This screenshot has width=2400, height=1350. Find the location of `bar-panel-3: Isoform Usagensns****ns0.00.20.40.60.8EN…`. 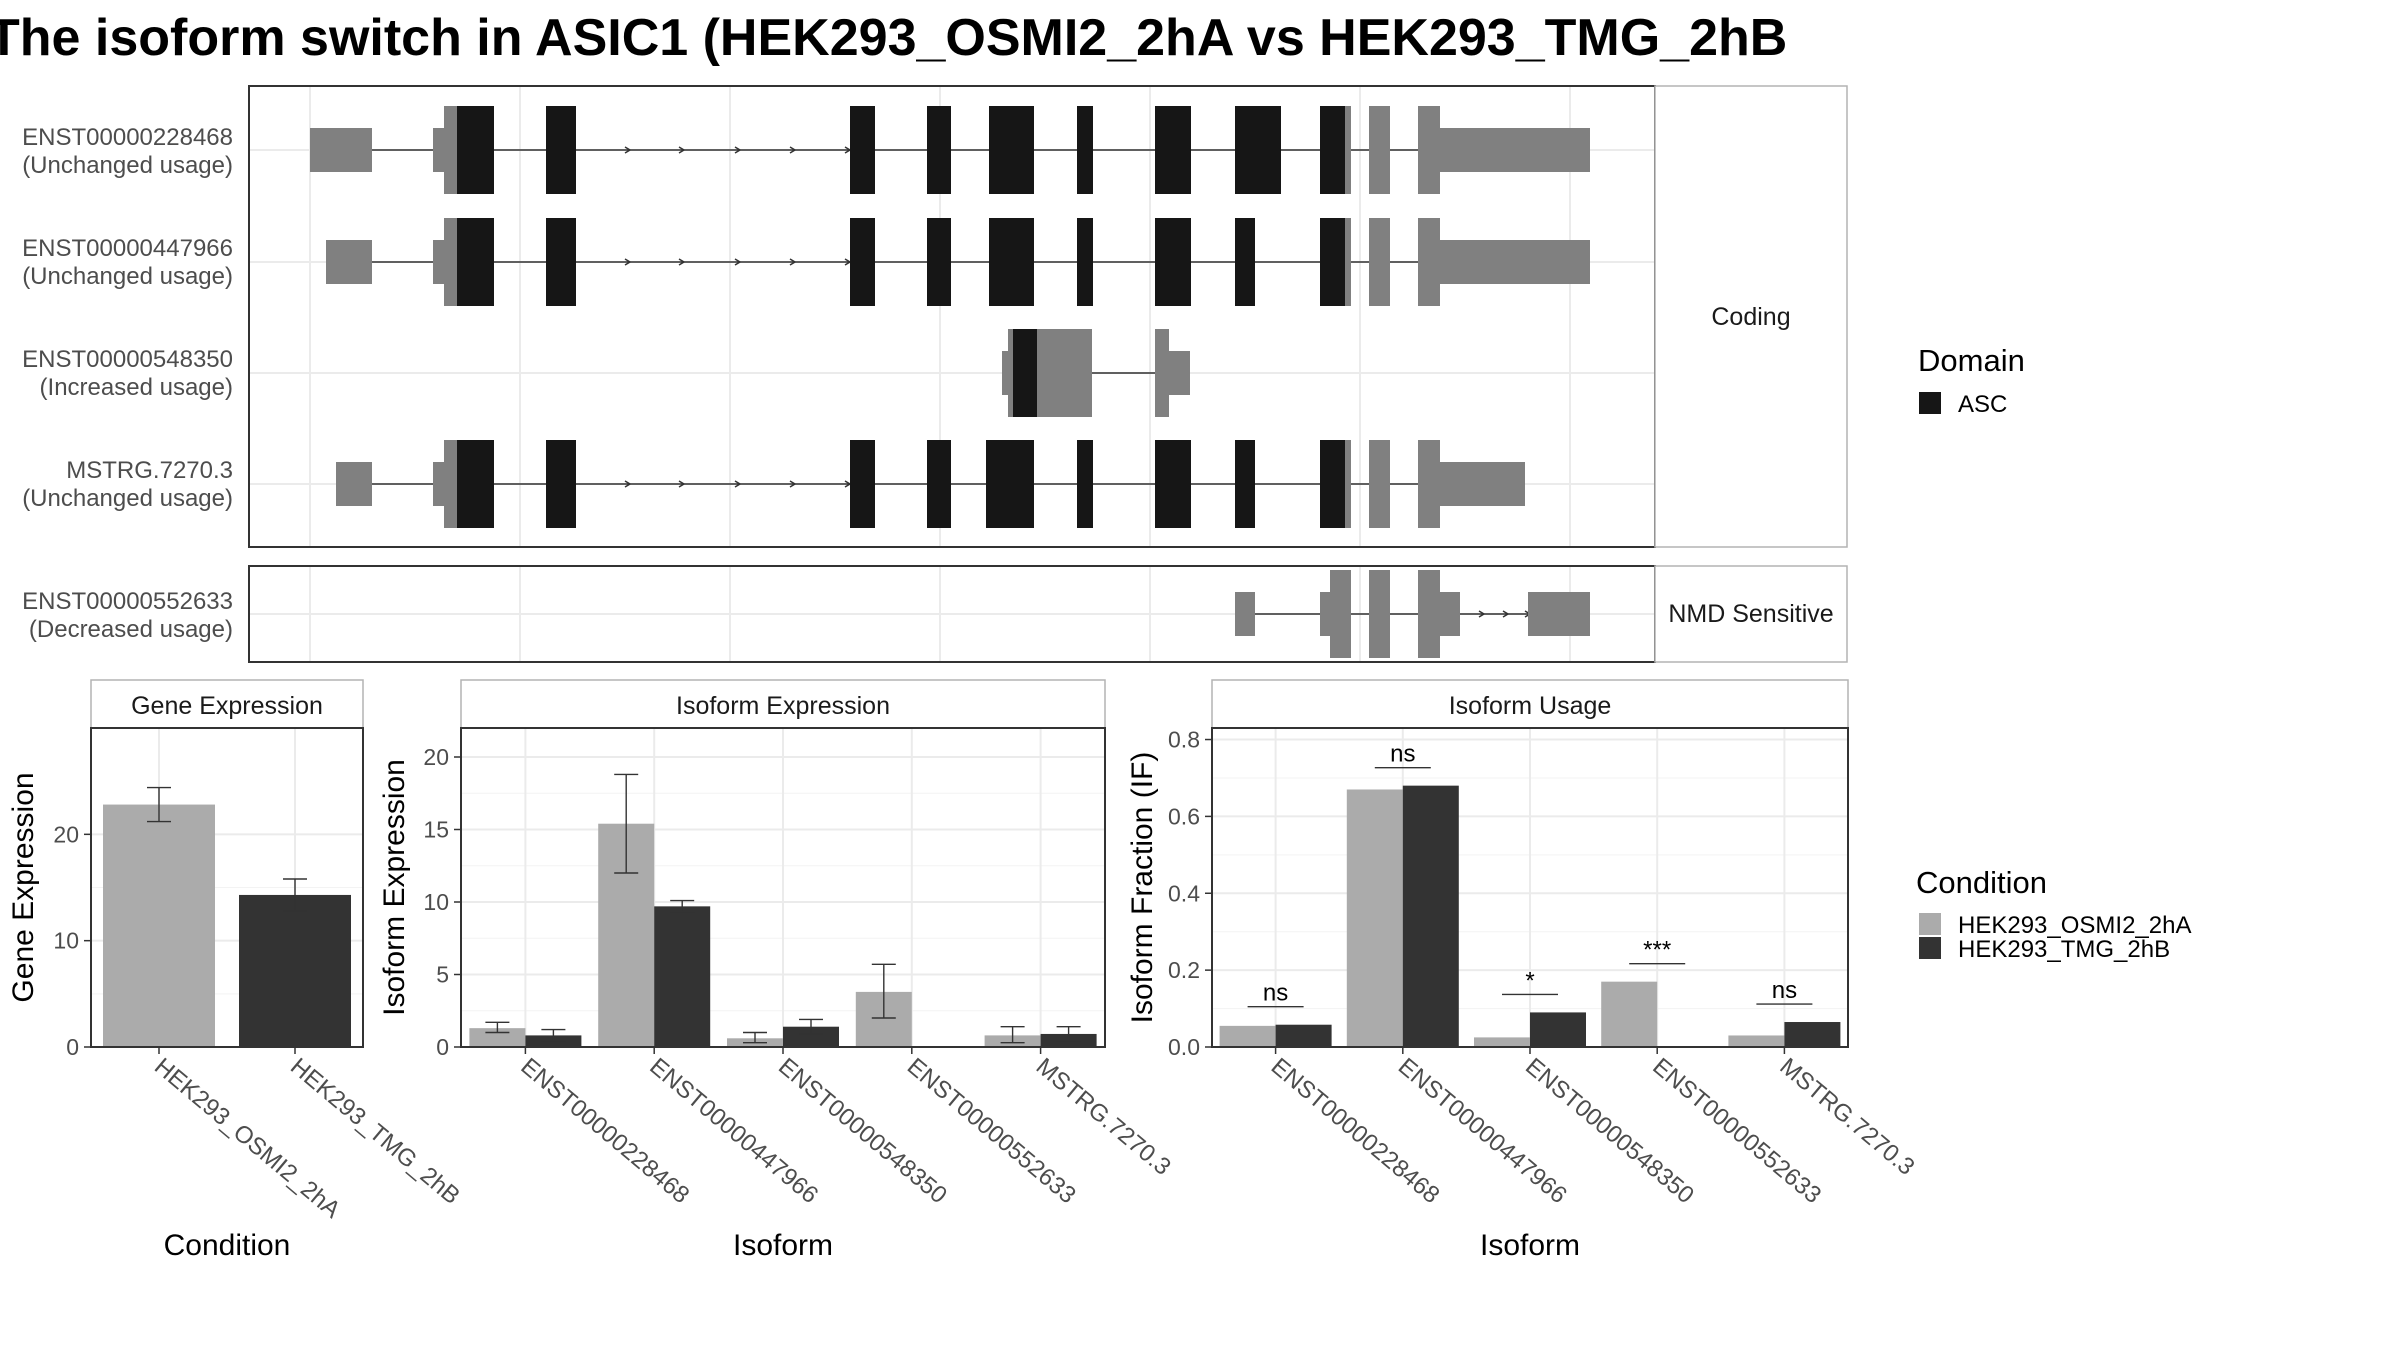

bar-panel-3: Isoform Usagensns****ns0.00.20.40.60.8EN… is located at coordinates (1523, 970).